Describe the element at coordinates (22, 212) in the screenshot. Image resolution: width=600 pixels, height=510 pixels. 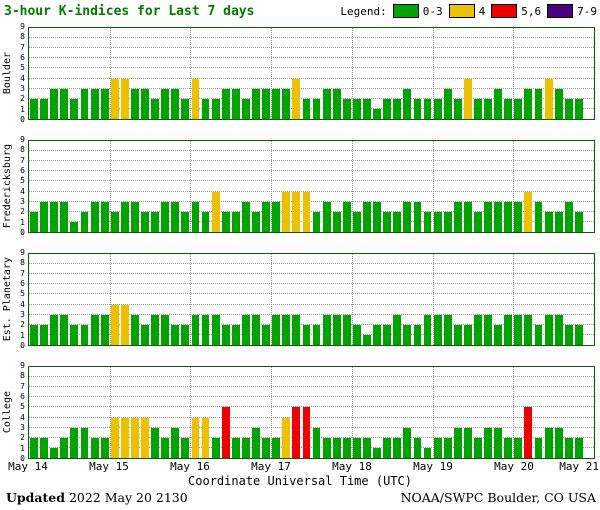
I see `y-tick-label: 2` at that location.